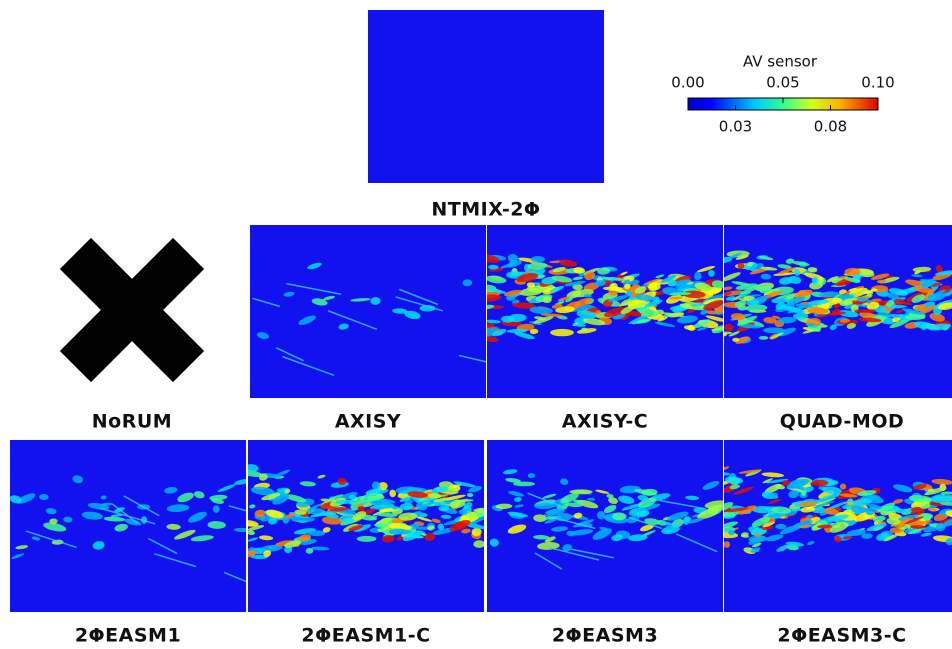 The width and height of the screenshot is (952, 649). I want to click on panel-label: NoRUM, so click(132, 422).